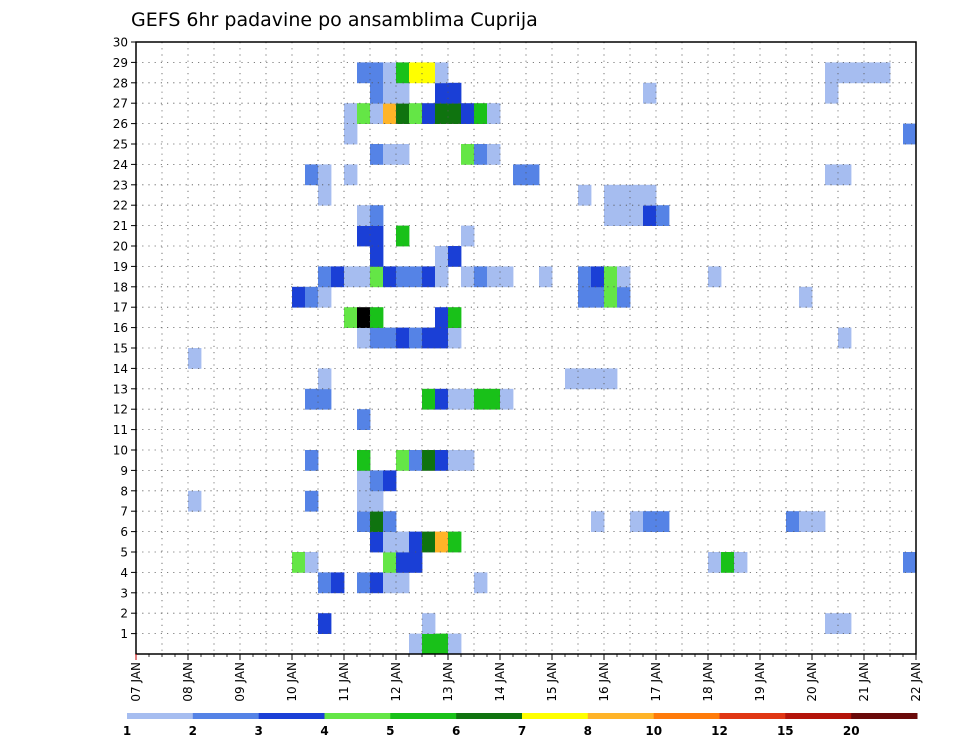  I want to click on color-legend: 1 2 3 4 5 6 7 8 10 12 15 20, so click(520, 725).